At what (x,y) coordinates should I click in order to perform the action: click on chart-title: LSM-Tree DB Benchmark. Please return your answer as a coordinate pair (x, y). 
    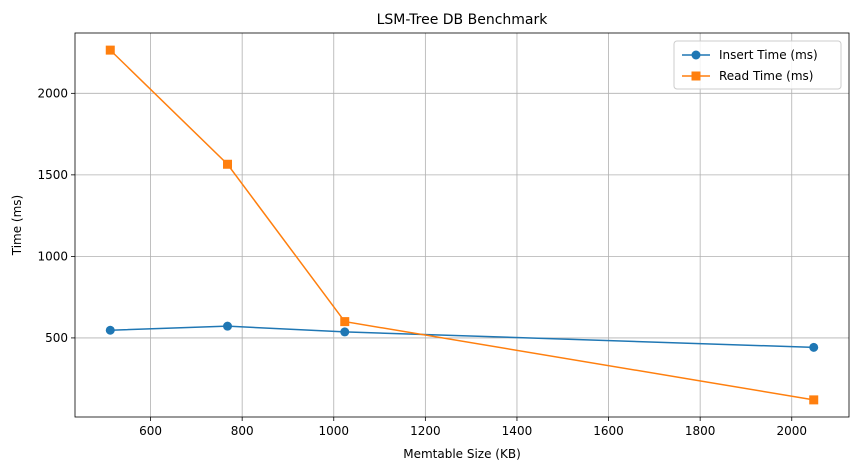
    Looking at the image, I should click on (463, 20).